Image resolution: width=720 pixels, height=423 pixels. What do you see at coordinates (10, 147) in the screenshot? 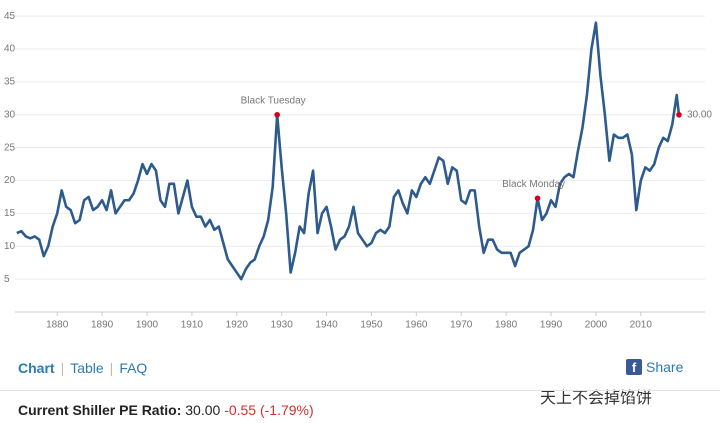
I see `y-tick-label: 25` at bounding box center [10, 147].